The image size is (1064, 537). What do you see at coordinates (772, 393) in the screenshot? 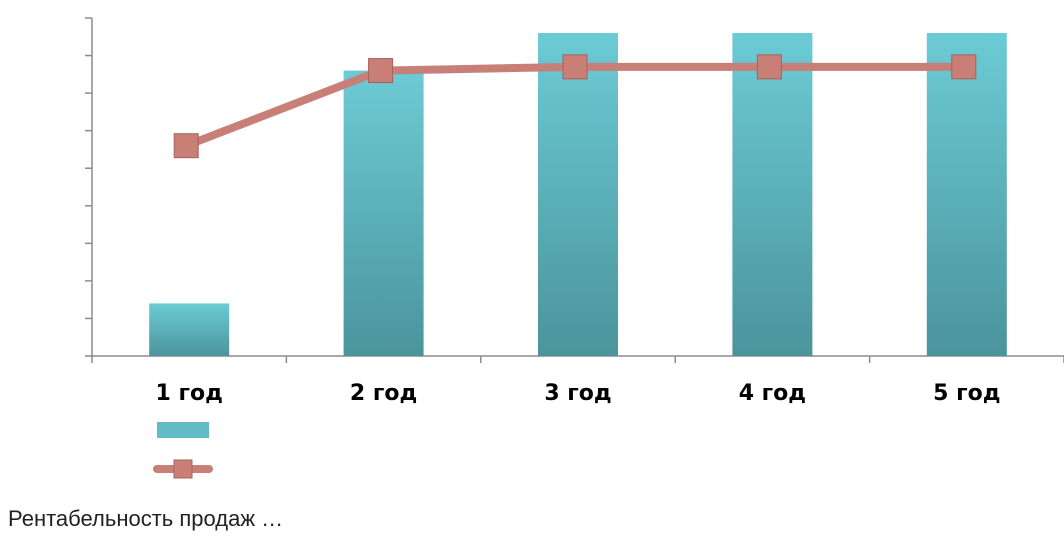
I see `x-tick-label: 4 год` at bounding box center [772, 393].